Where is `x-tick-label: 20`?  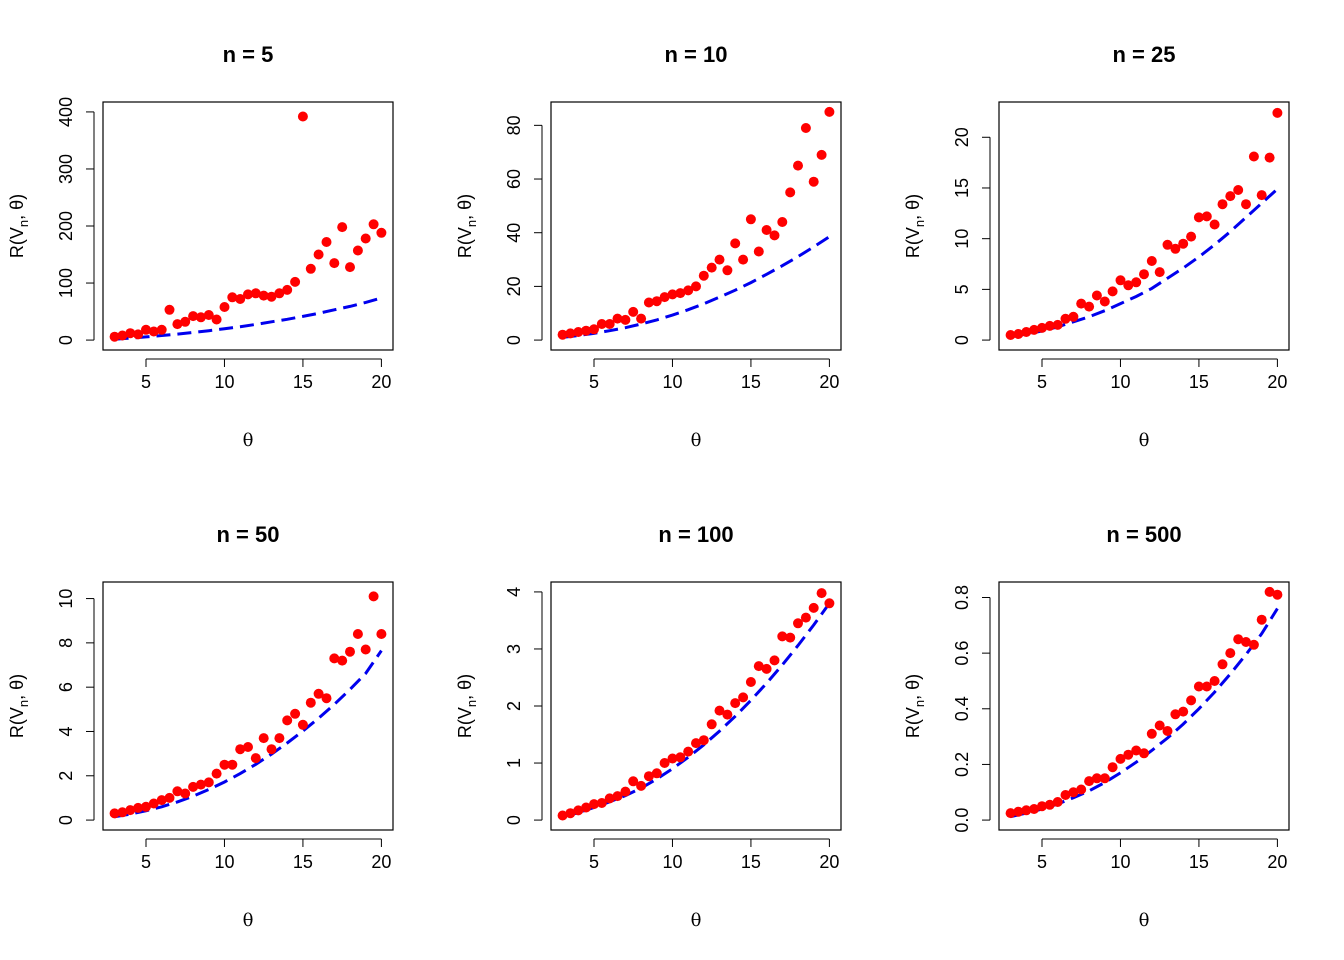 x-tick-label: 20 is located at coordinates (829, 862).